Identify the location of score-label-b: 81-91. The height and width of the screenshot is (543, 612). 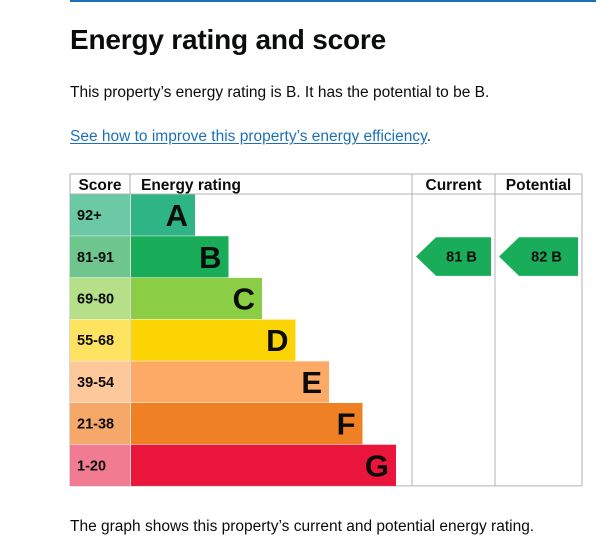
(95, 258).